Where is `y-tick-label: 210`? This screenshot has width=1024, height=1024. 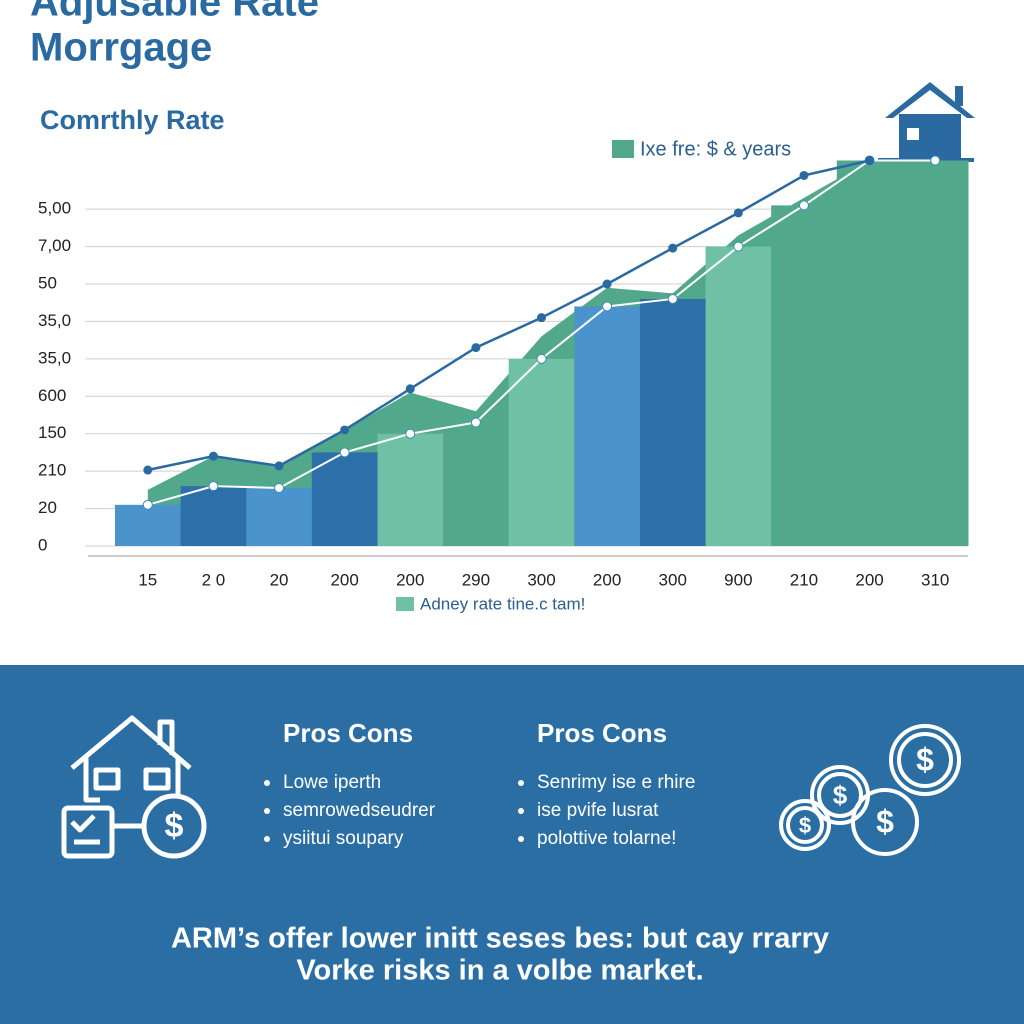
y-tick-label: 210 is located at coordinates (52, 470).